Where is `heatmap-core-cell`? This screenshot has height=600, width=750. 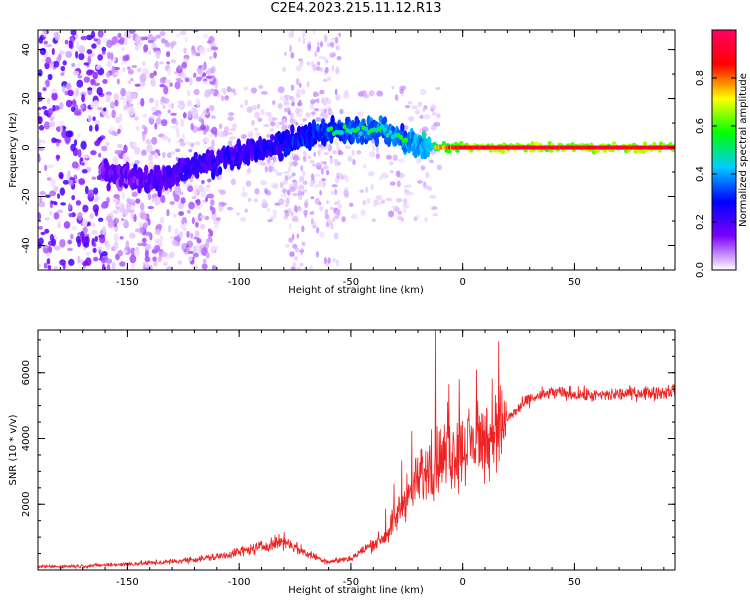 heatmap-core-cell is located at coordinates (384, 130).